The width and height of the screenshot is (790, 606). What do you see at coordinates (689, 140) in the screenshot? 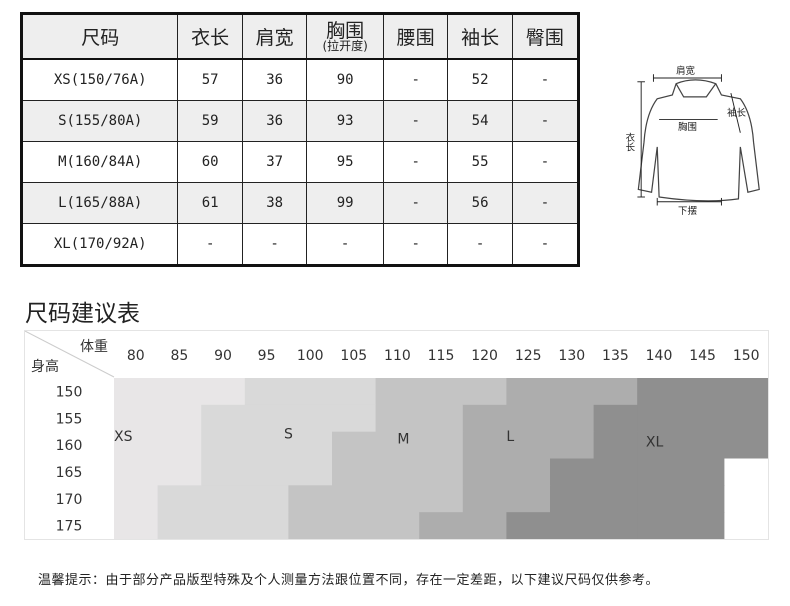
I see `measure-lines` at bounding box center [689, 140].